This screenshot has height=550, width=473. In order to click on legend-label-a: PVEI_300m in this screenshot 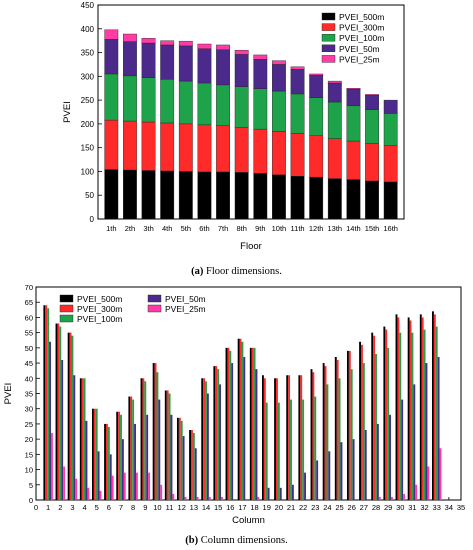, I will do `click(361, 28)`.